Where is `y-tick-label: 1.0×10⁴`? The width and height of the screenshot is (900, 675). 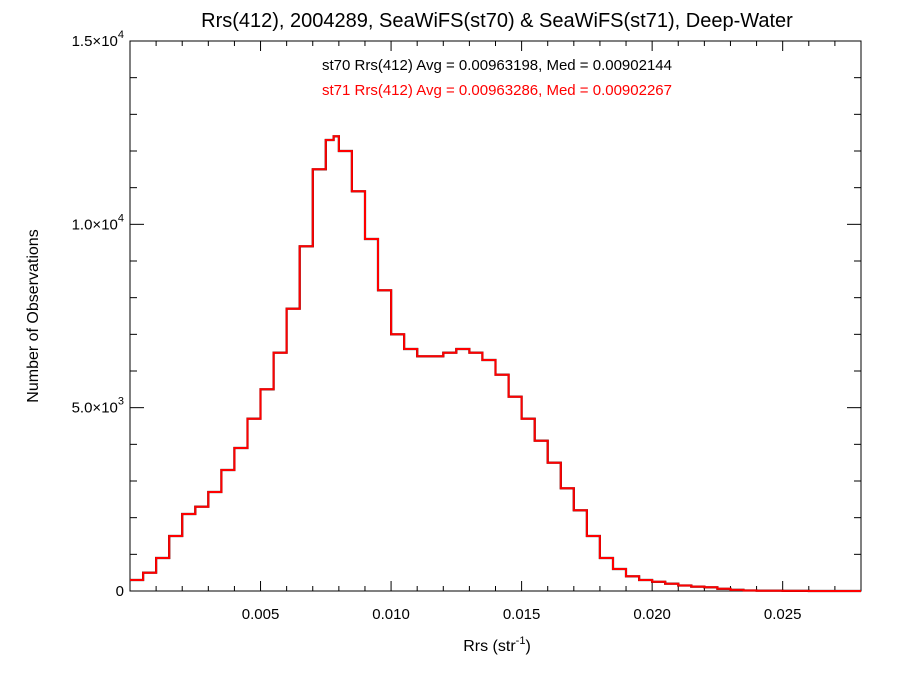 y-tick-label: 1.0×10⁴ is located at coordinates (98, 222).